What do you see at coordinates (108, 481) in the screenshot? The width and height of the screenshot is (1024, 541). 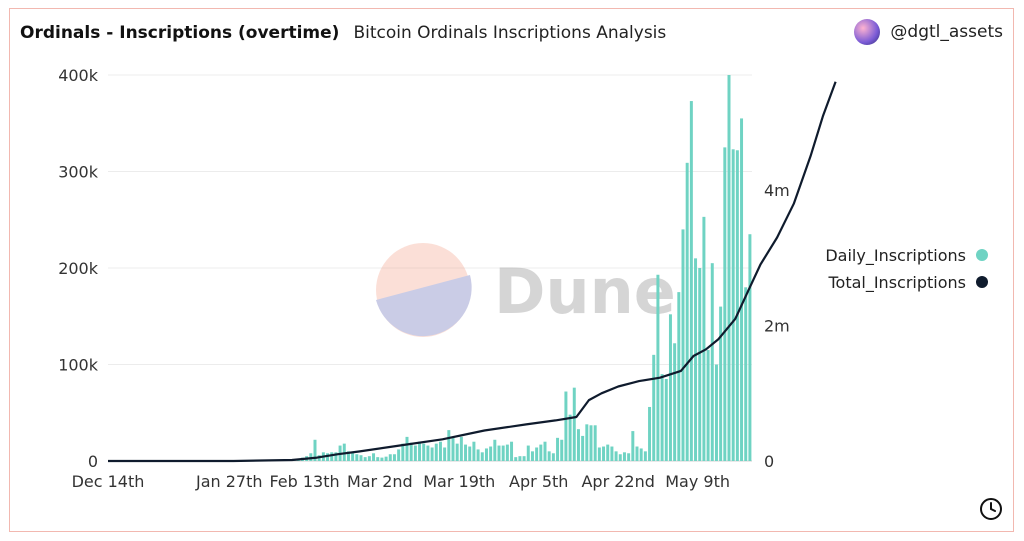 I see `x-tick-label: Dec 14th` at bounding box center [108, 481].